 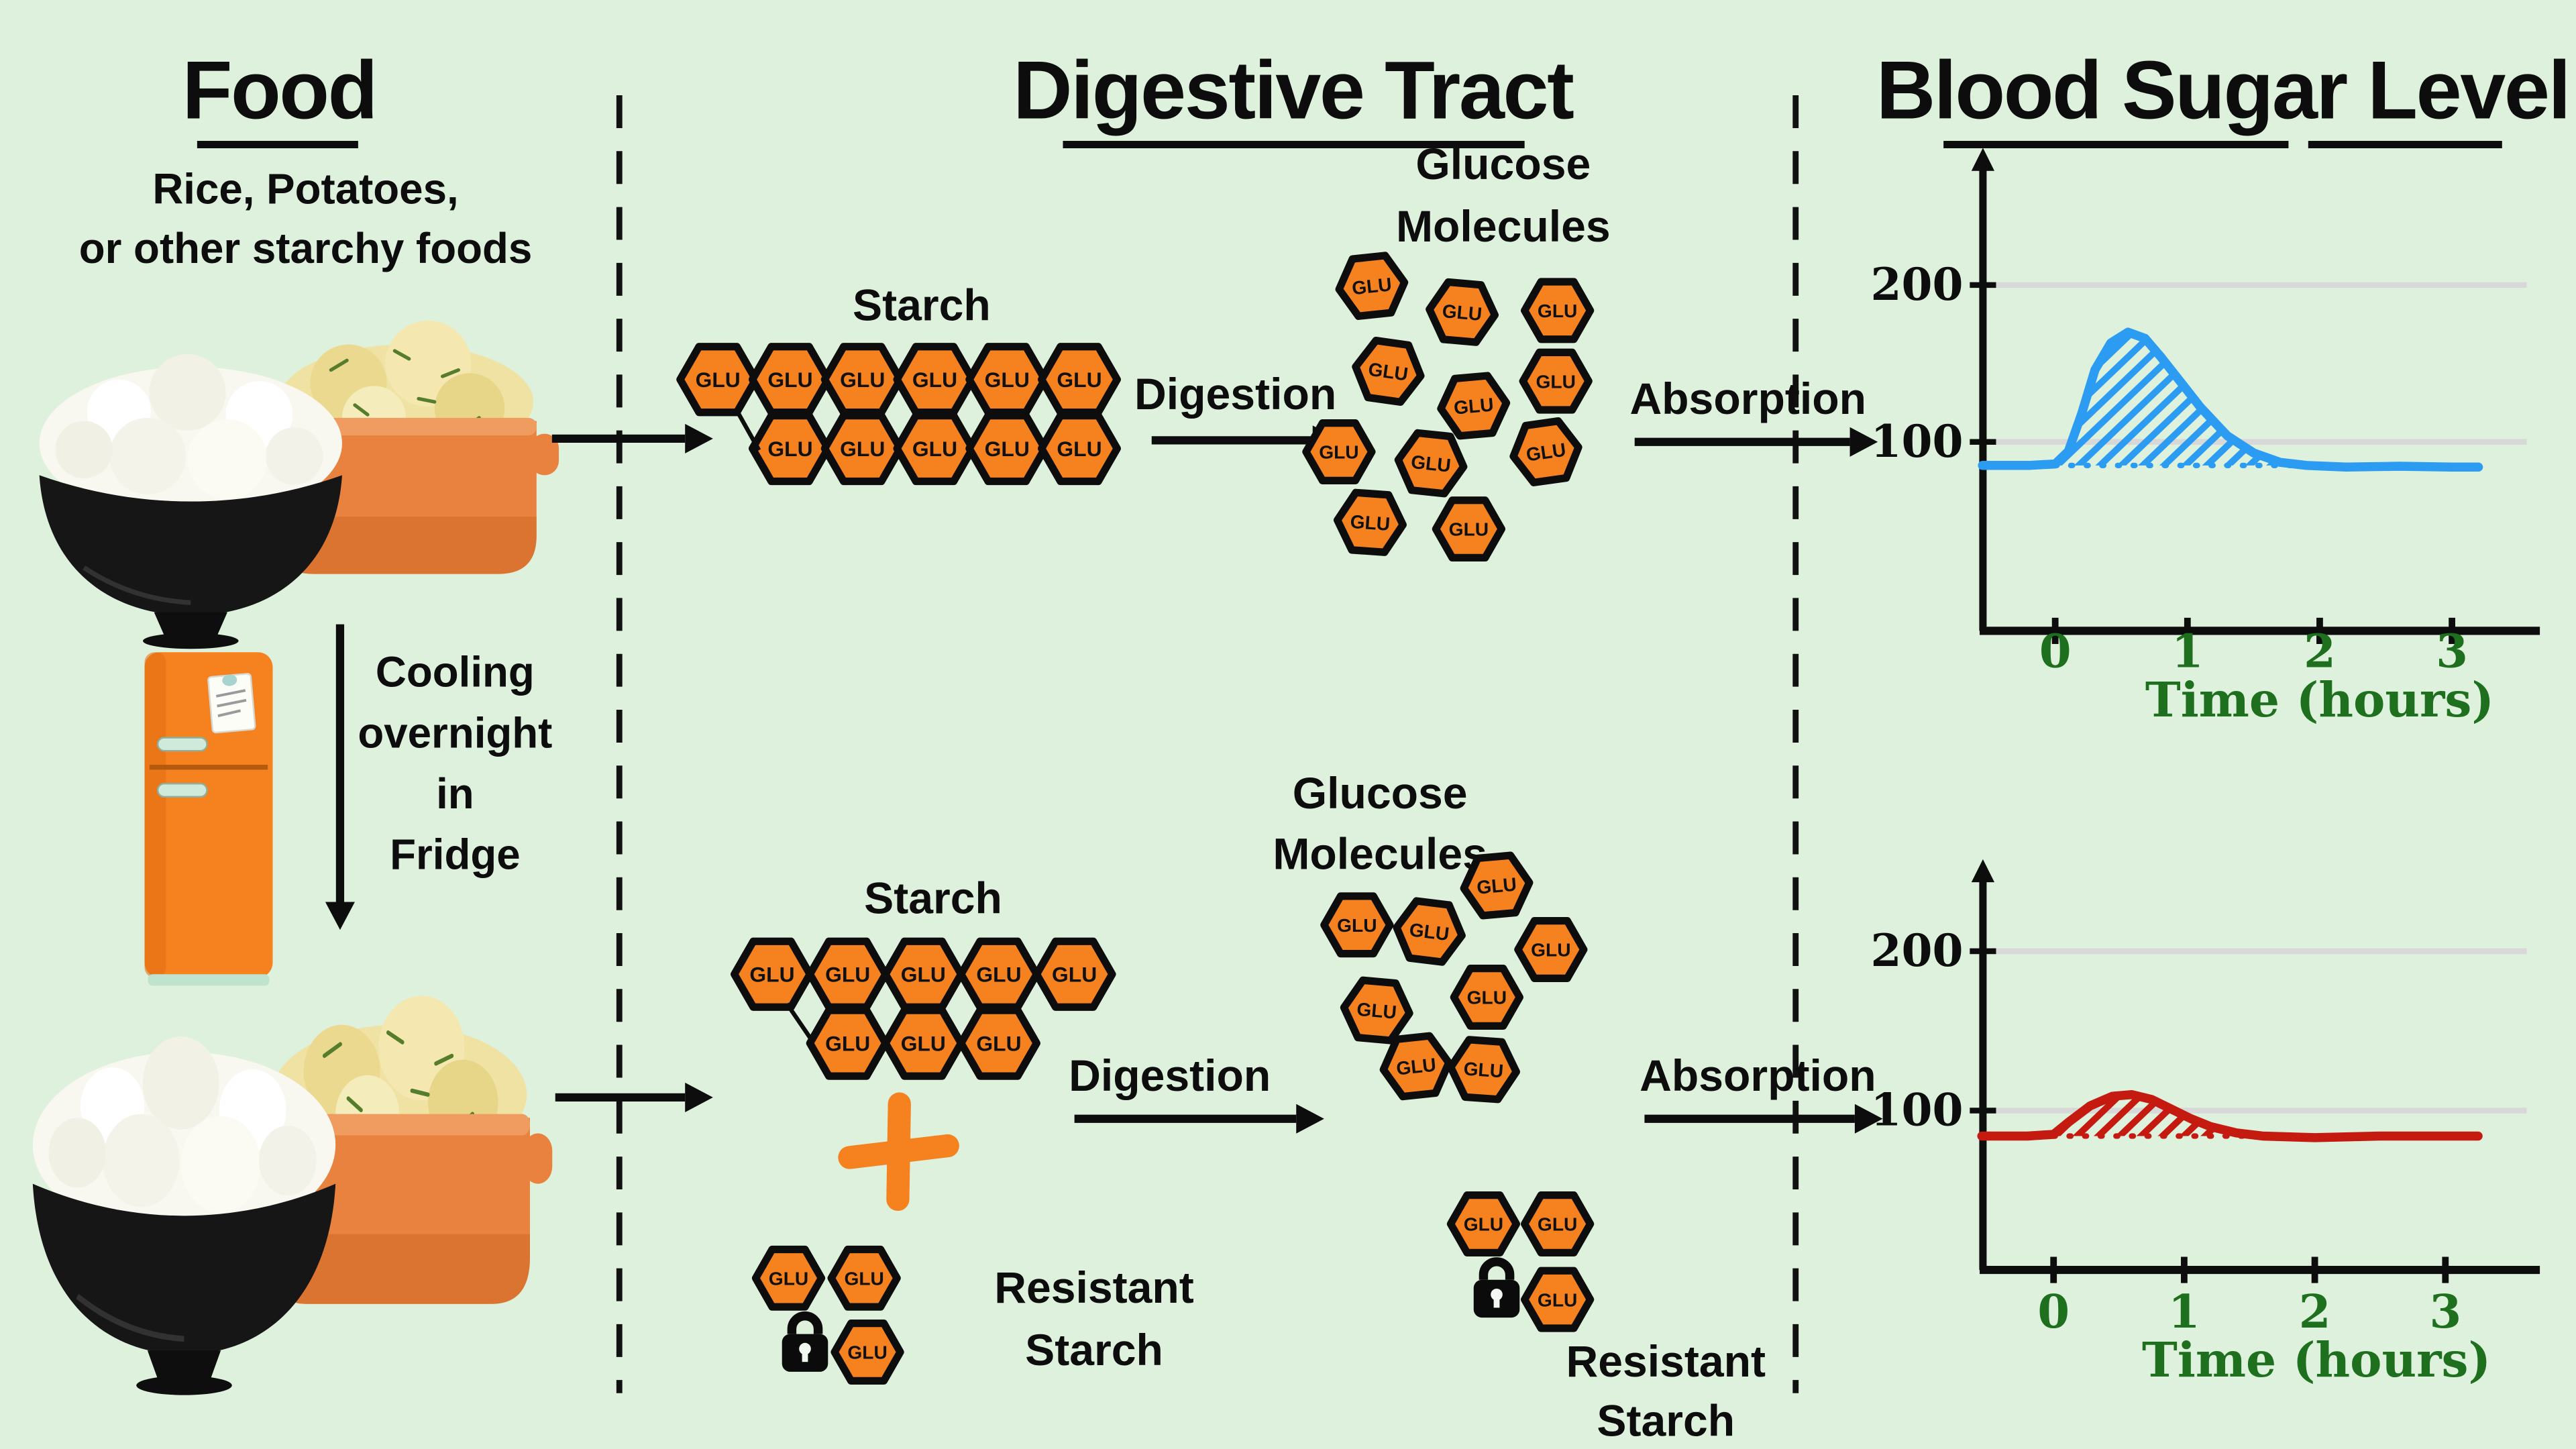 I want to click on resistant-starch-label-right-line2: Starch, so click(x=1666, y=1421).